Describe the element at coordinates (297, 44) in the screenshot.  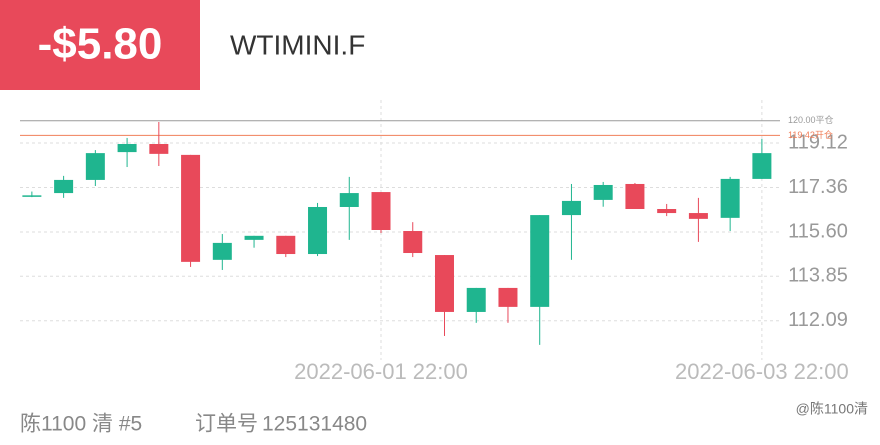
I see `symbol: WTIMINI.F` at that location.